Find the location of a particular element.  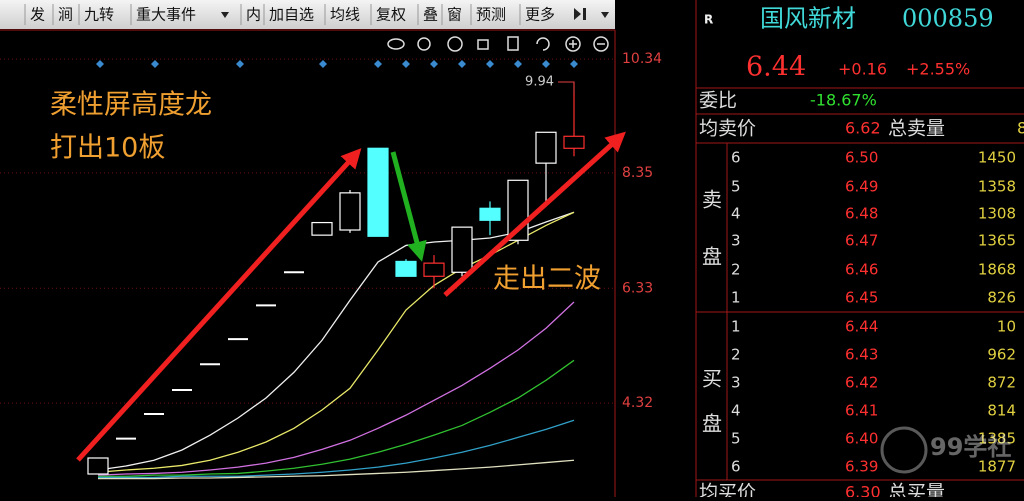

change-pct: +2.55% is located at coordinates (938, 69).